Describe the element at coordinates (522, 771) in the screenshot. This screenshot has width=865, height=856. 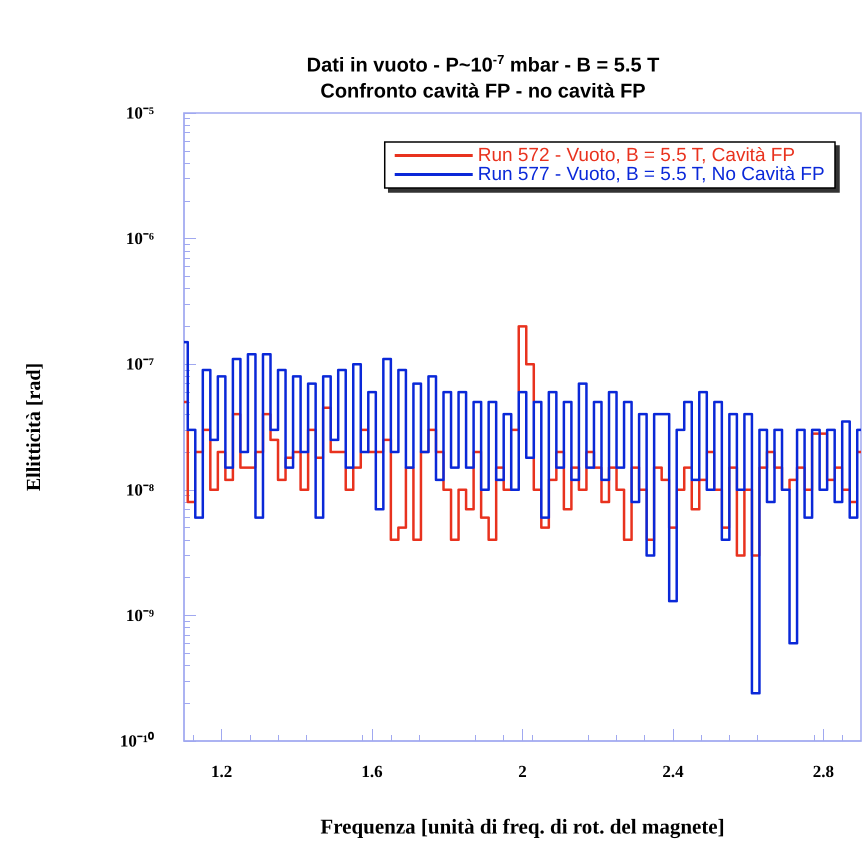
I see `x-tick-label: 2` at that location.